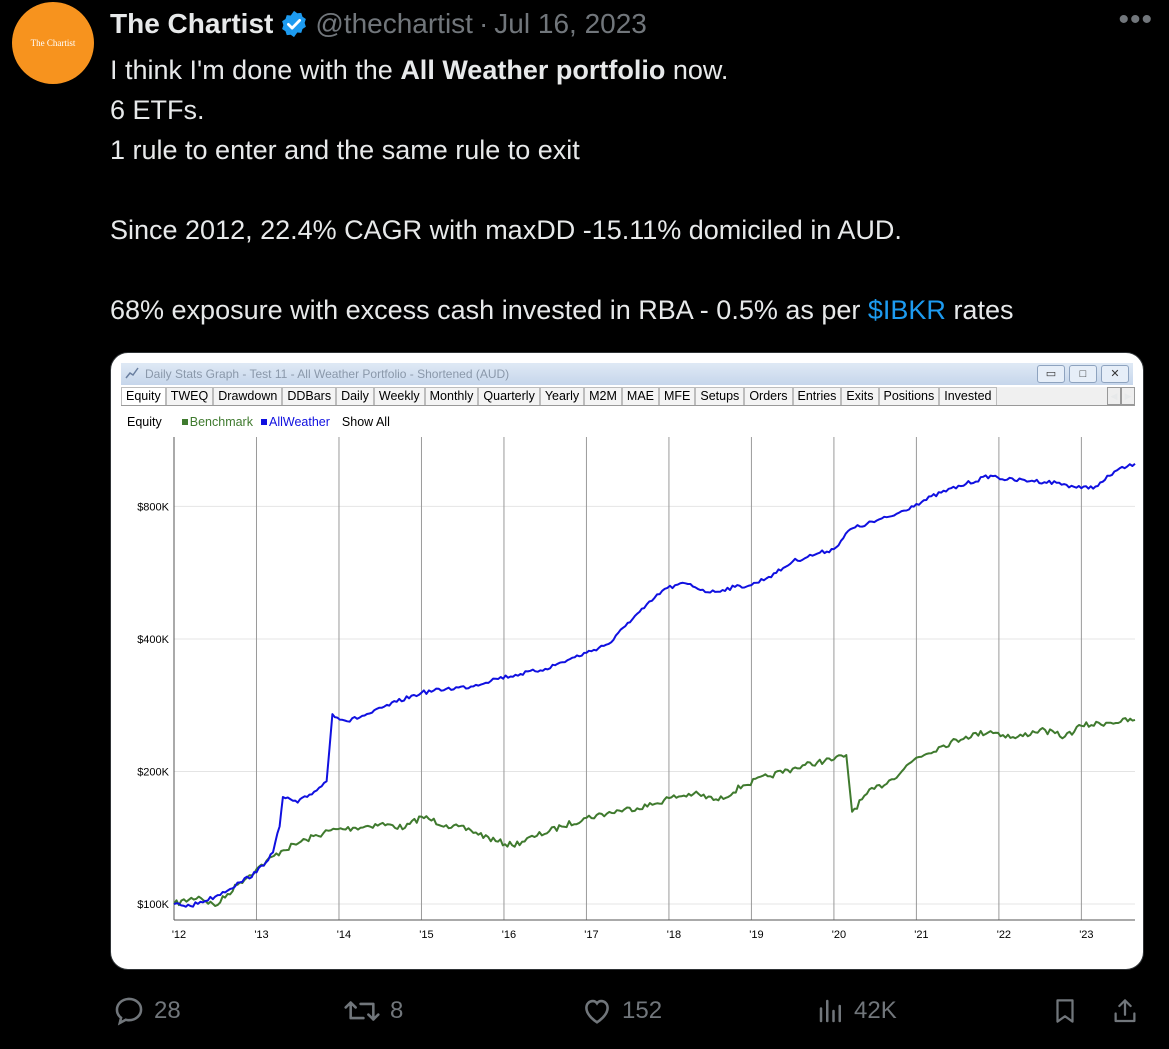  What do you see at coordinates (642, 1010) in the screenshot?
I see `like-count: 152` at bounding box center [642, 1010].